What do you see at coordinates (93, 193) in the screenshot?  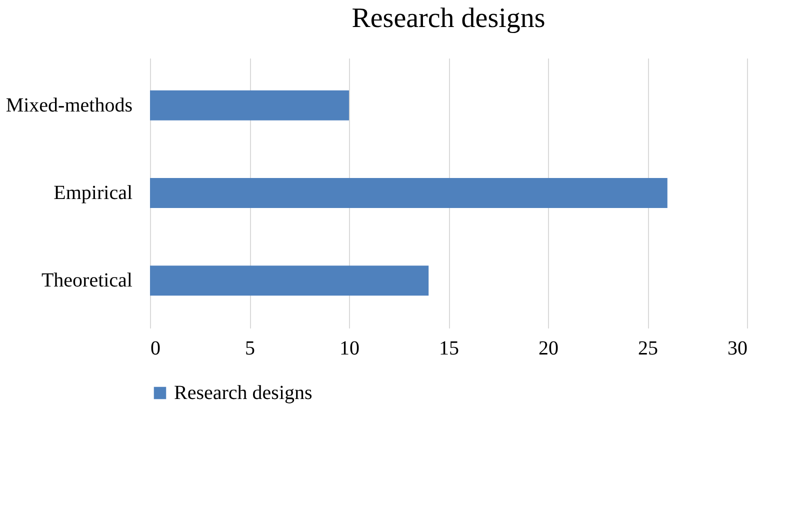 I see `y-tick-label: Empirical` at bounding box center [93, 193].